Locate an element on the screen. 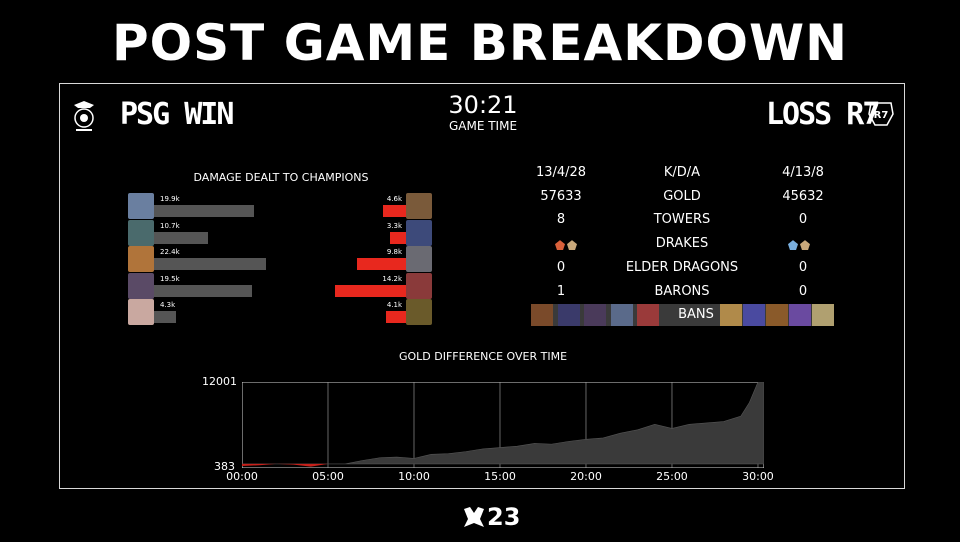 The image size is (960, 542). stat-left-elder-dragons: 0 is located at coordinates (561, 267).